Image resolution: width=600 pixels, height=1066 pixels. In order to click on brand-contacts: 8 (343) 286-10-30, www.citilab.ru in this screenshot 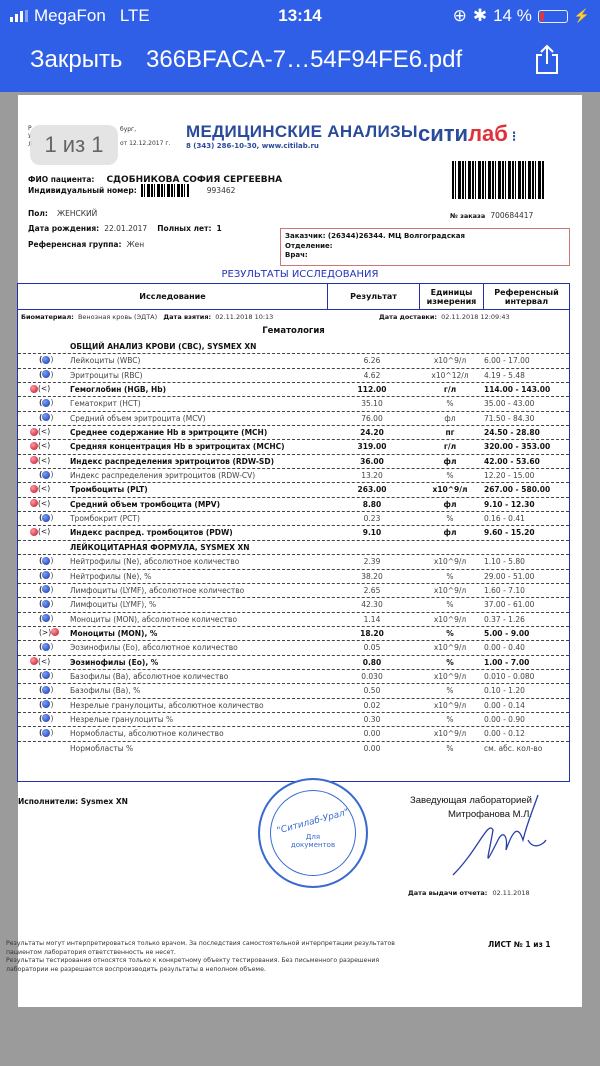, I will do `click(252, 146)`.